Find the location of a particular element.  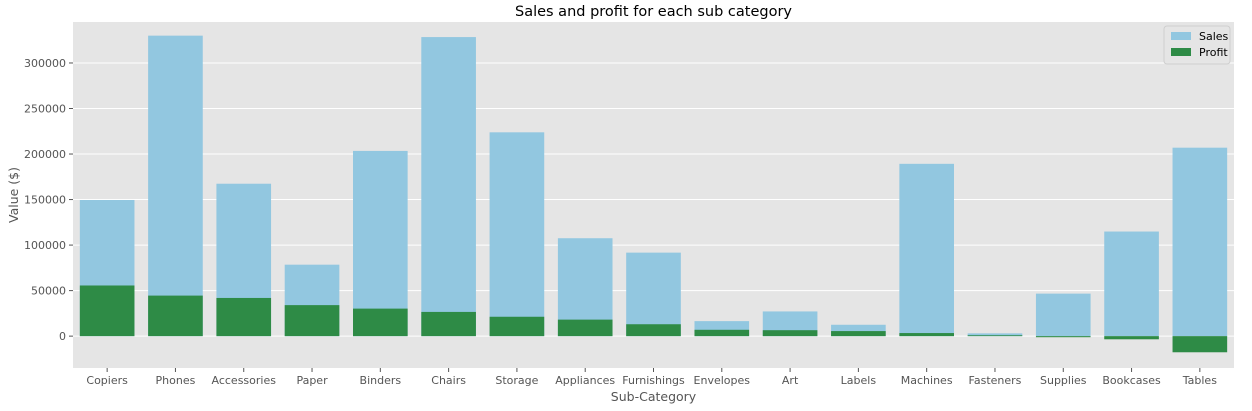

x-tick-label: Binders is located at coordinates (381, 380).